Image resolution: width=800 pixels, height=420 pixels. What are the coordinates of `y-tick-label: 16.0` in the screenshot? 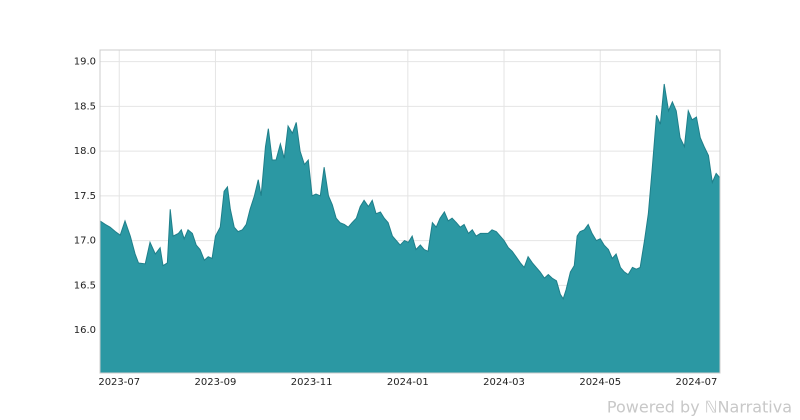 It's located at (85, 330).